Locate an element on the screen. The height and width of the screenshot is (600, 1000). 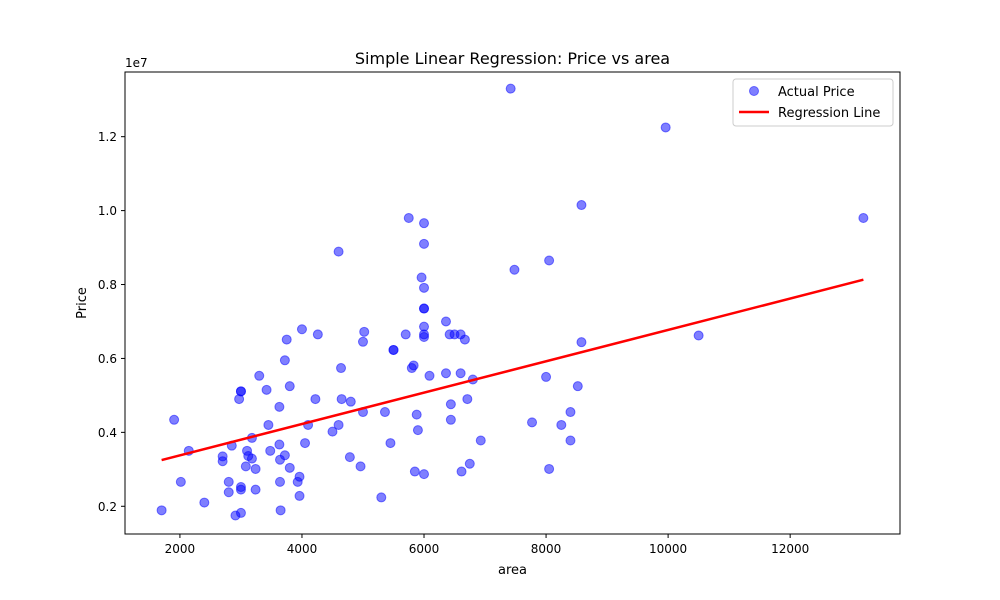
legend-label-actual-price: Actual Price is located at coordinates (816, 92).